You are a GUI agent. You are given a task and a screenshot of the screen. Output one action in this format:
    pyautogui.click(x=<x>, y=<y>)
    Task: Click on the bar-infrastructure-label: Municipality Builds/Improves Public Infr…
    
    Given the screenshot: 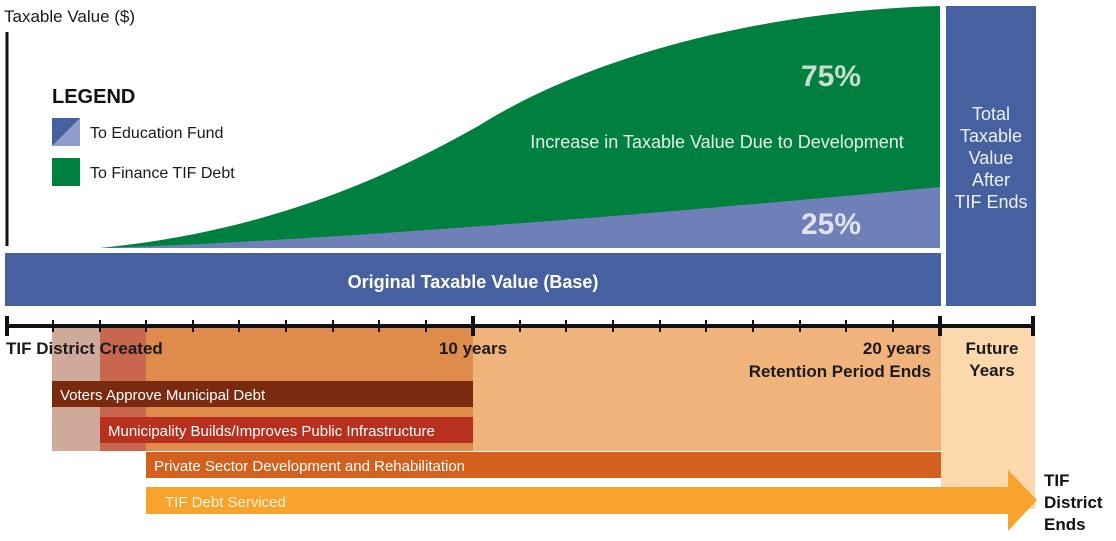 What is the action you would take?
    pyautogui.click(x=271, y=431)
    